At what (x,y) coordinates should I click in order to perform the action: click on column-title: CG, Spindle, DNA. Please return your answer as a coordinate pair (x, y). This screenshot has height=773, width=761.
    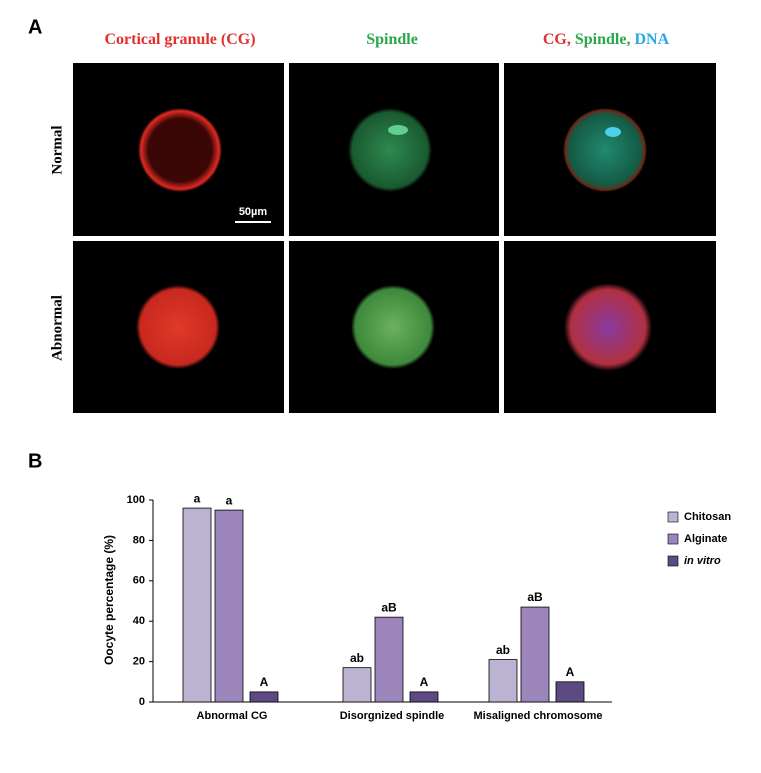
    Looking at the image, I should click on (606, 39).